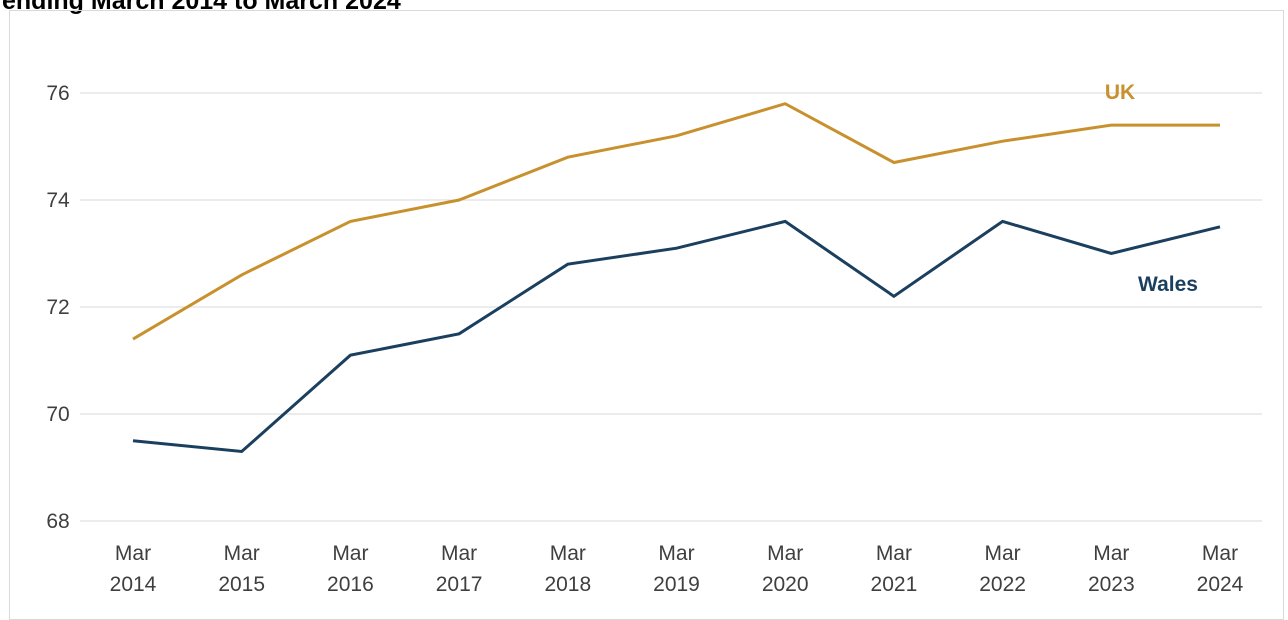 This screenshot has height=620, width=1288. I want to click on y-tick-label: 74, so click(58, 200).